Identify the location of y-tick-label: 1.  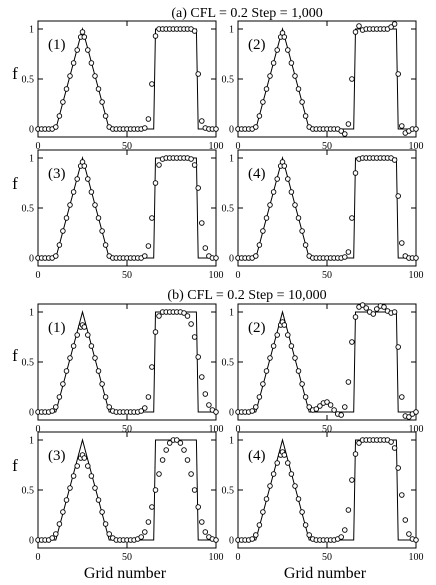
(31, 30).